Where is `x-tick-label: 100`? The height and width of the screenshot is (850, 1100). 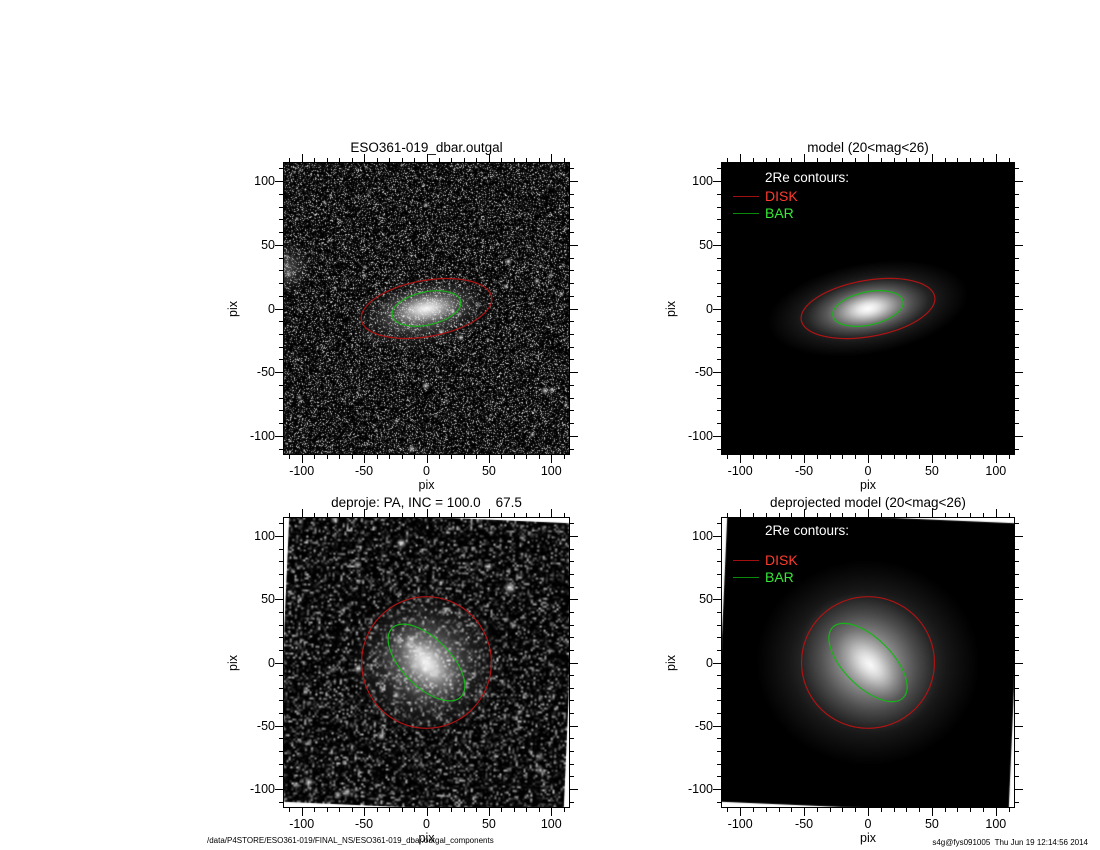 x-tick-label: 100 is located at coordinates (996, 824).